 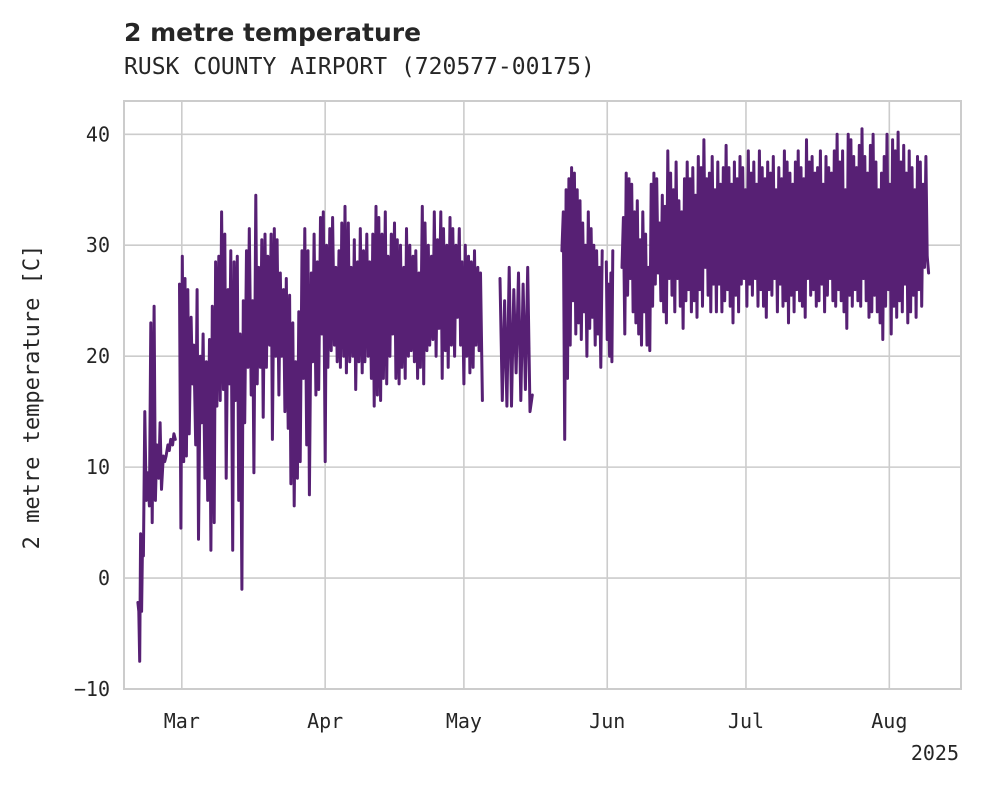 I want to click on y-axis-label: 2 metre temperature [C], so click(x=32, y=397).